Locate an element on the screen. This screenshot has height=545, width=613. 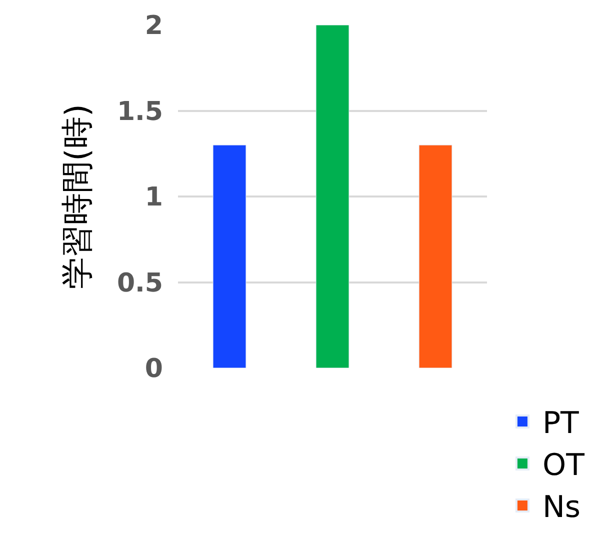
y-tick-label: 1 is located at coordinates (153, 197).